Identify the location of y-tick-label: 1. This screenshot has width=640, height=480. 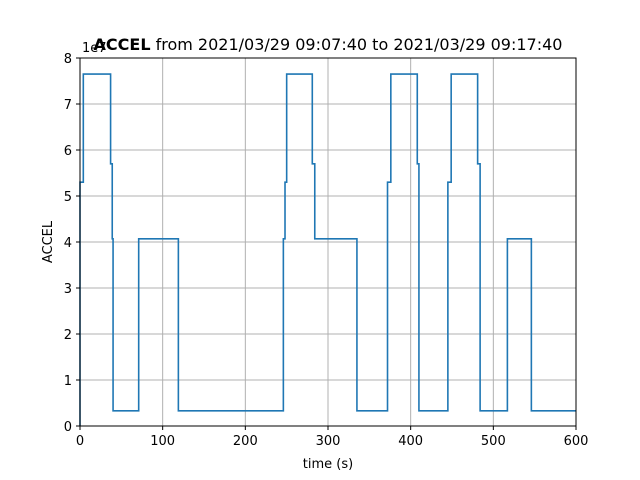
(68, 381).